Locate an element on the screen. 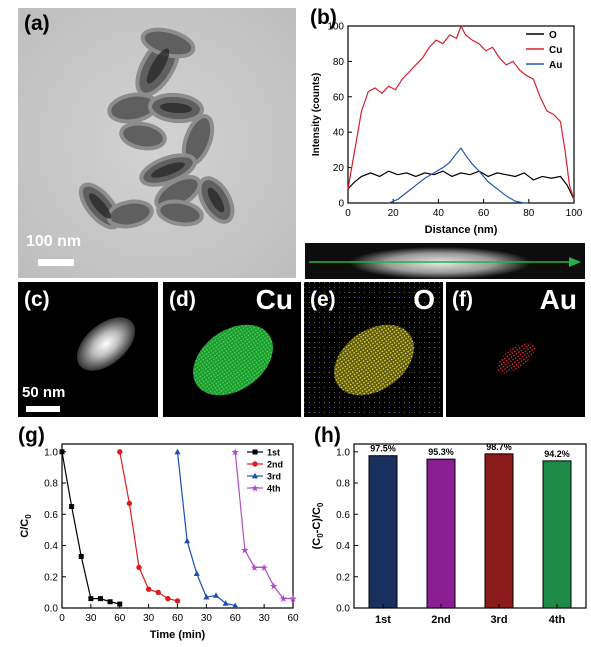  y-tick-label: 0.8 is located at coordinates (343, 484).